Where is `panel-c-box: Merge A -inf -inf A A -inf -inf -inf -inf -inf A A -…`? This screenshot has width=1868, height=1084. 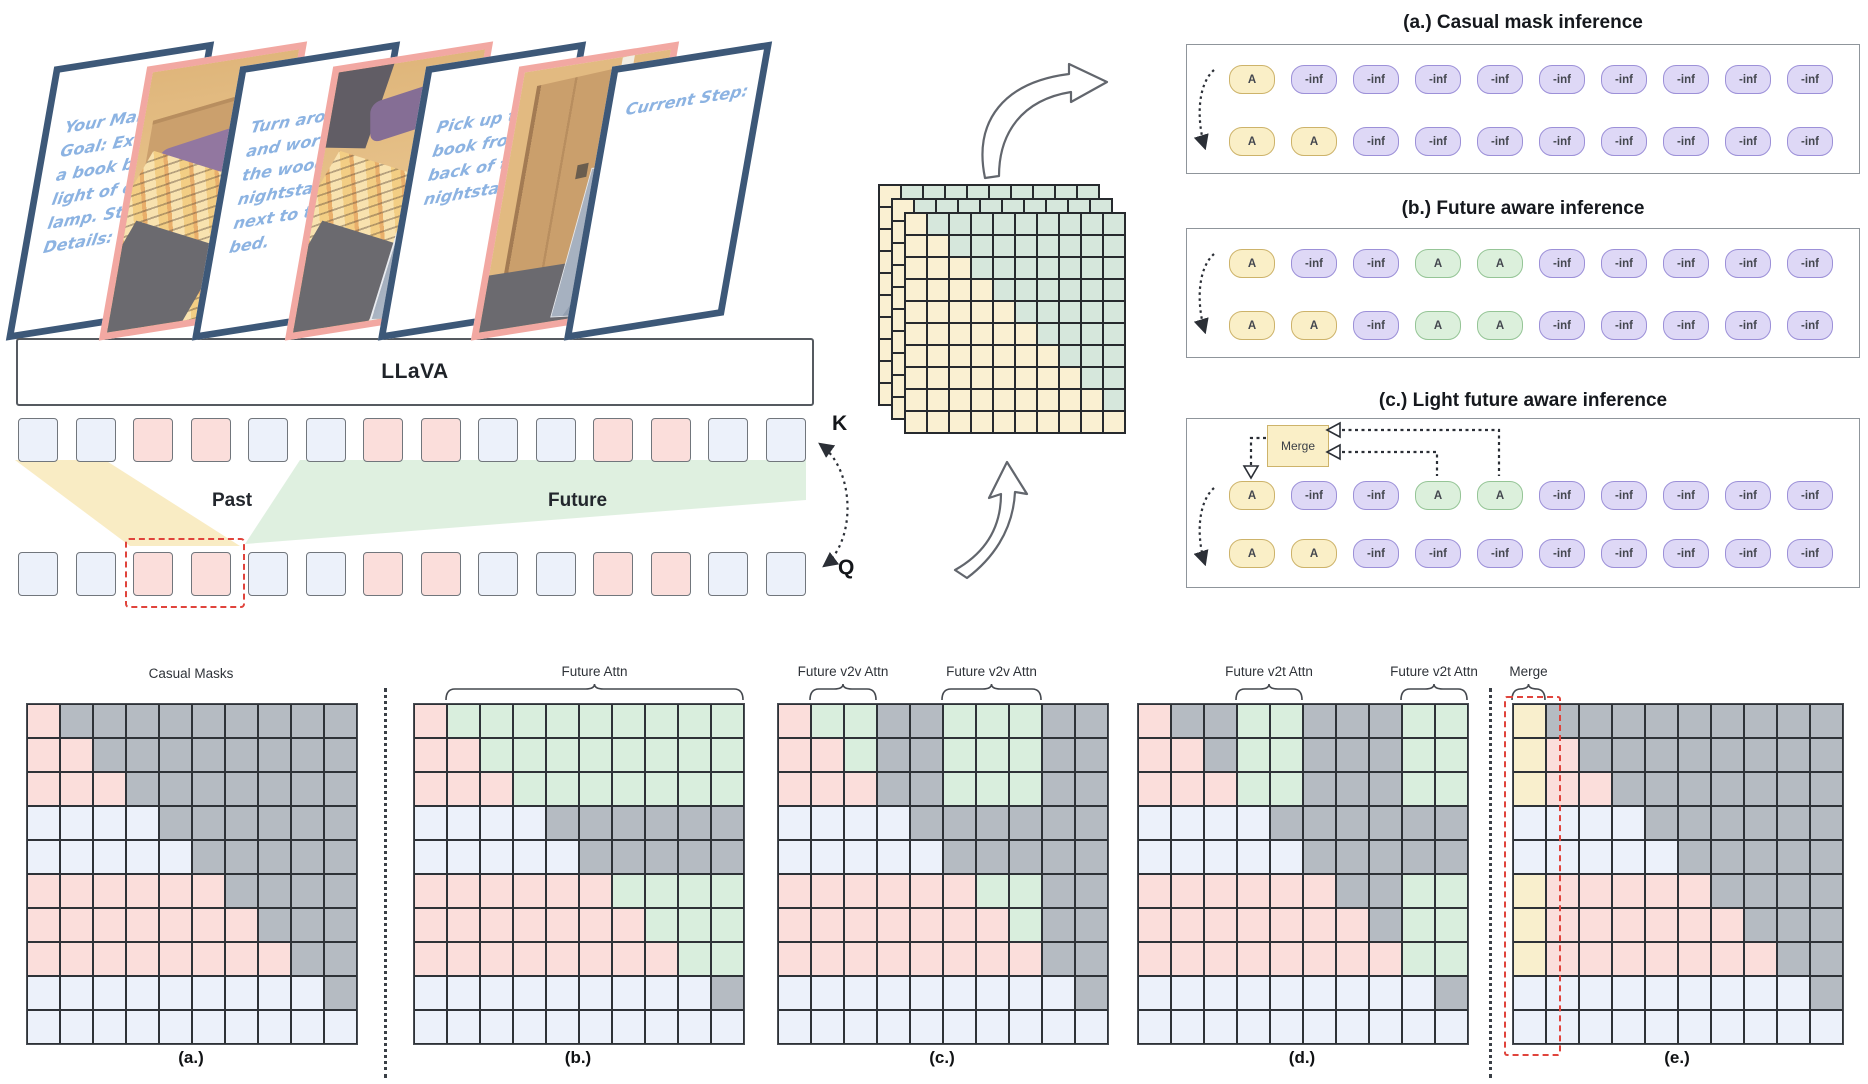 panel-c-box: Merge A -inf -inf A A -inf -inf -inf -inf -inf A A -… is located at coordinates (1523, 503).